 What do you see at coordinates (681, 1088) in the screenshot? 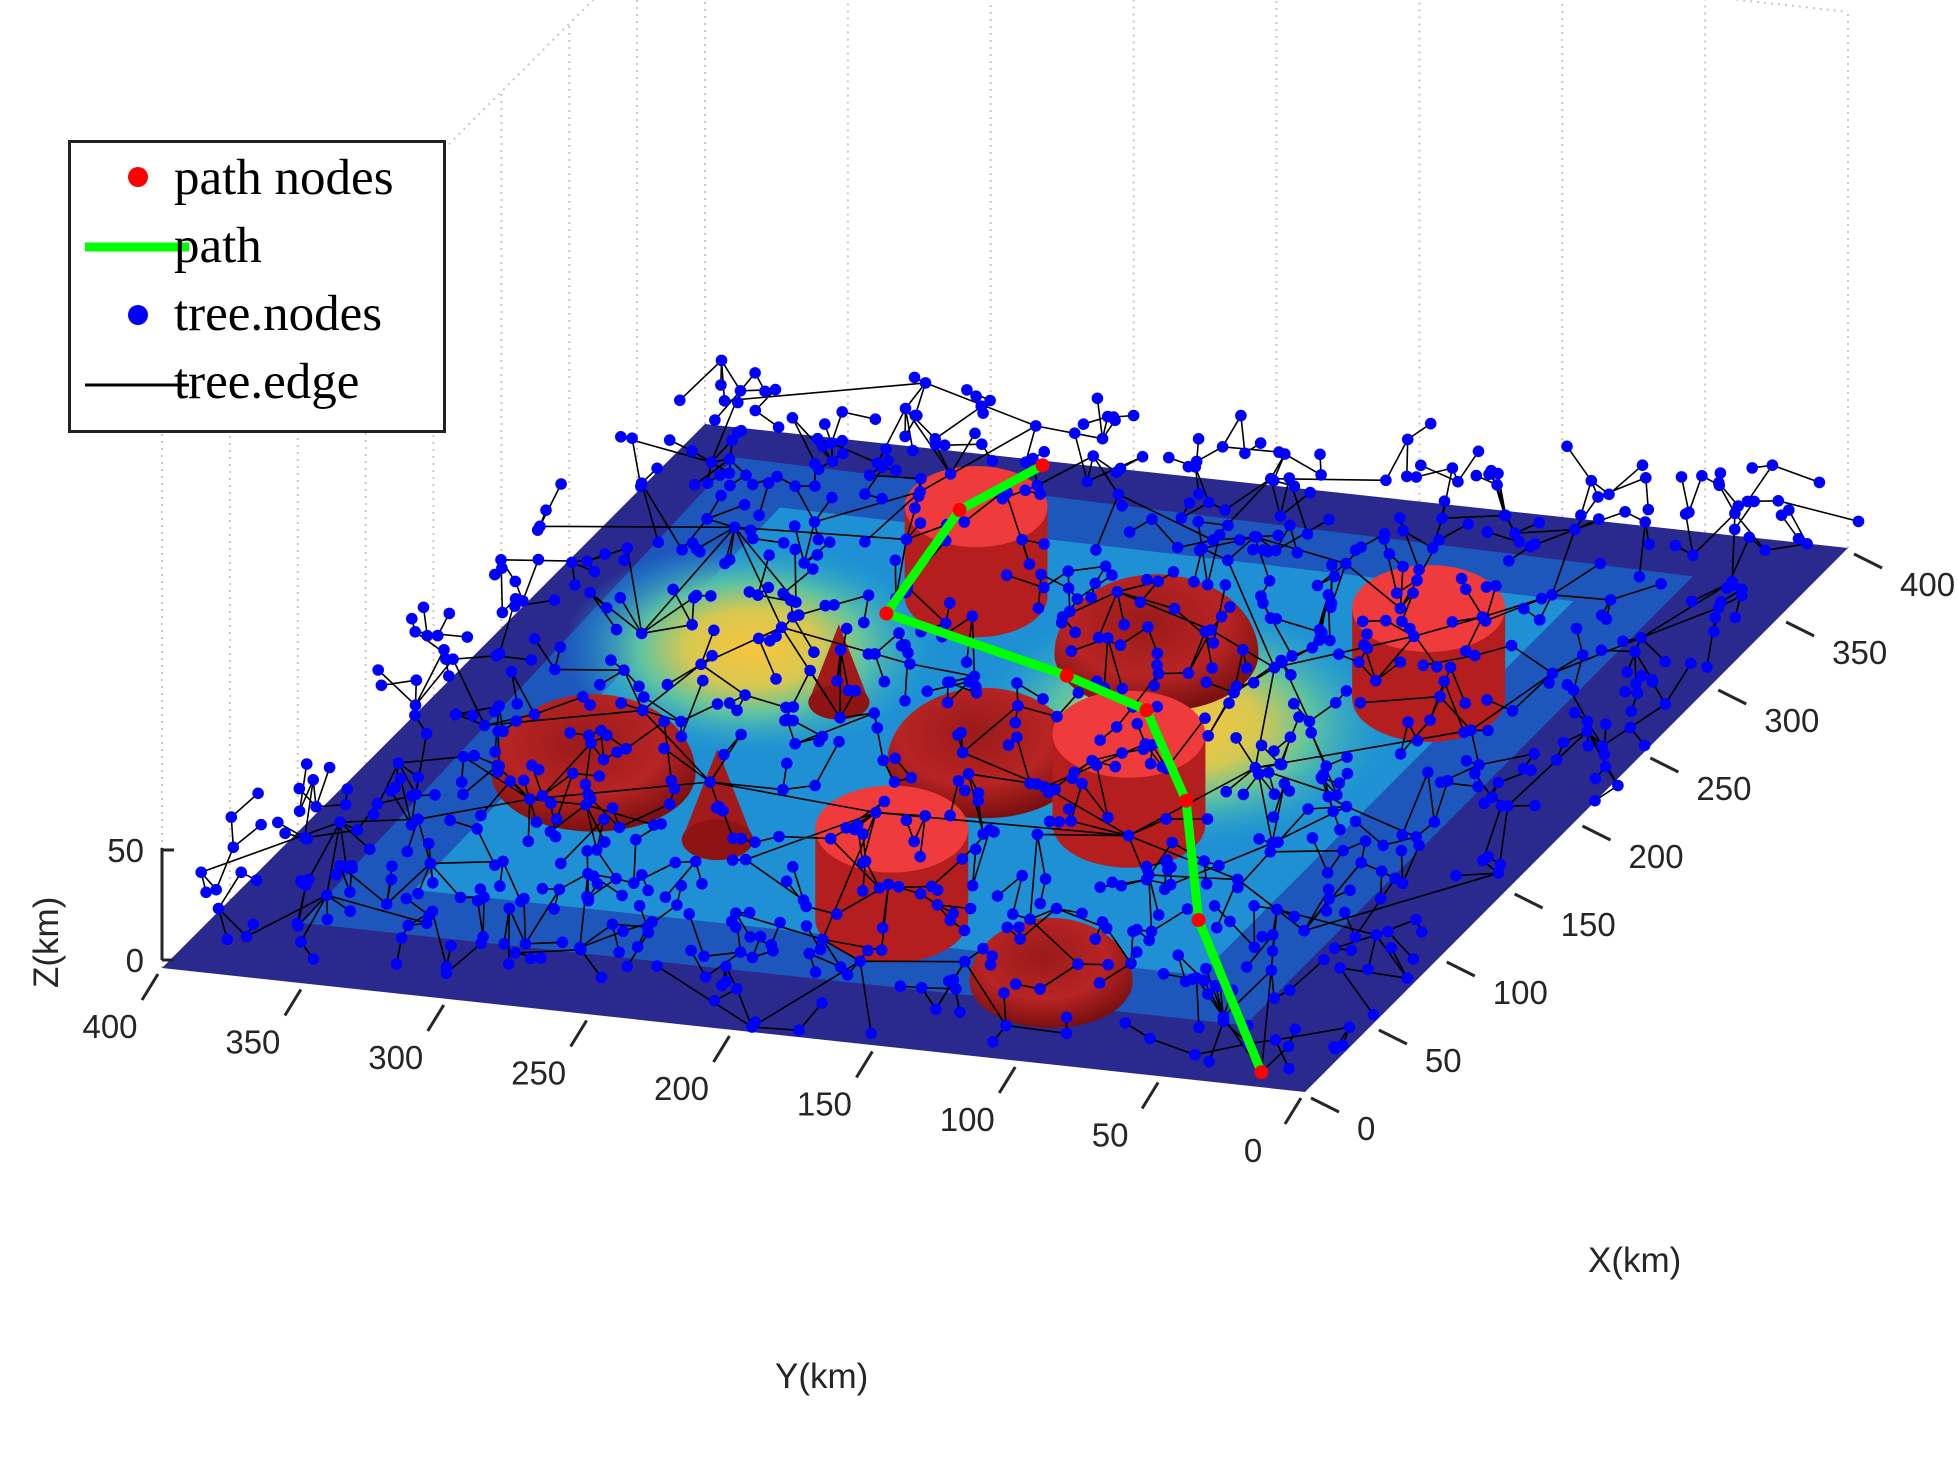
I see `y-tick-label: 200` at bounding box center [681, 1088].